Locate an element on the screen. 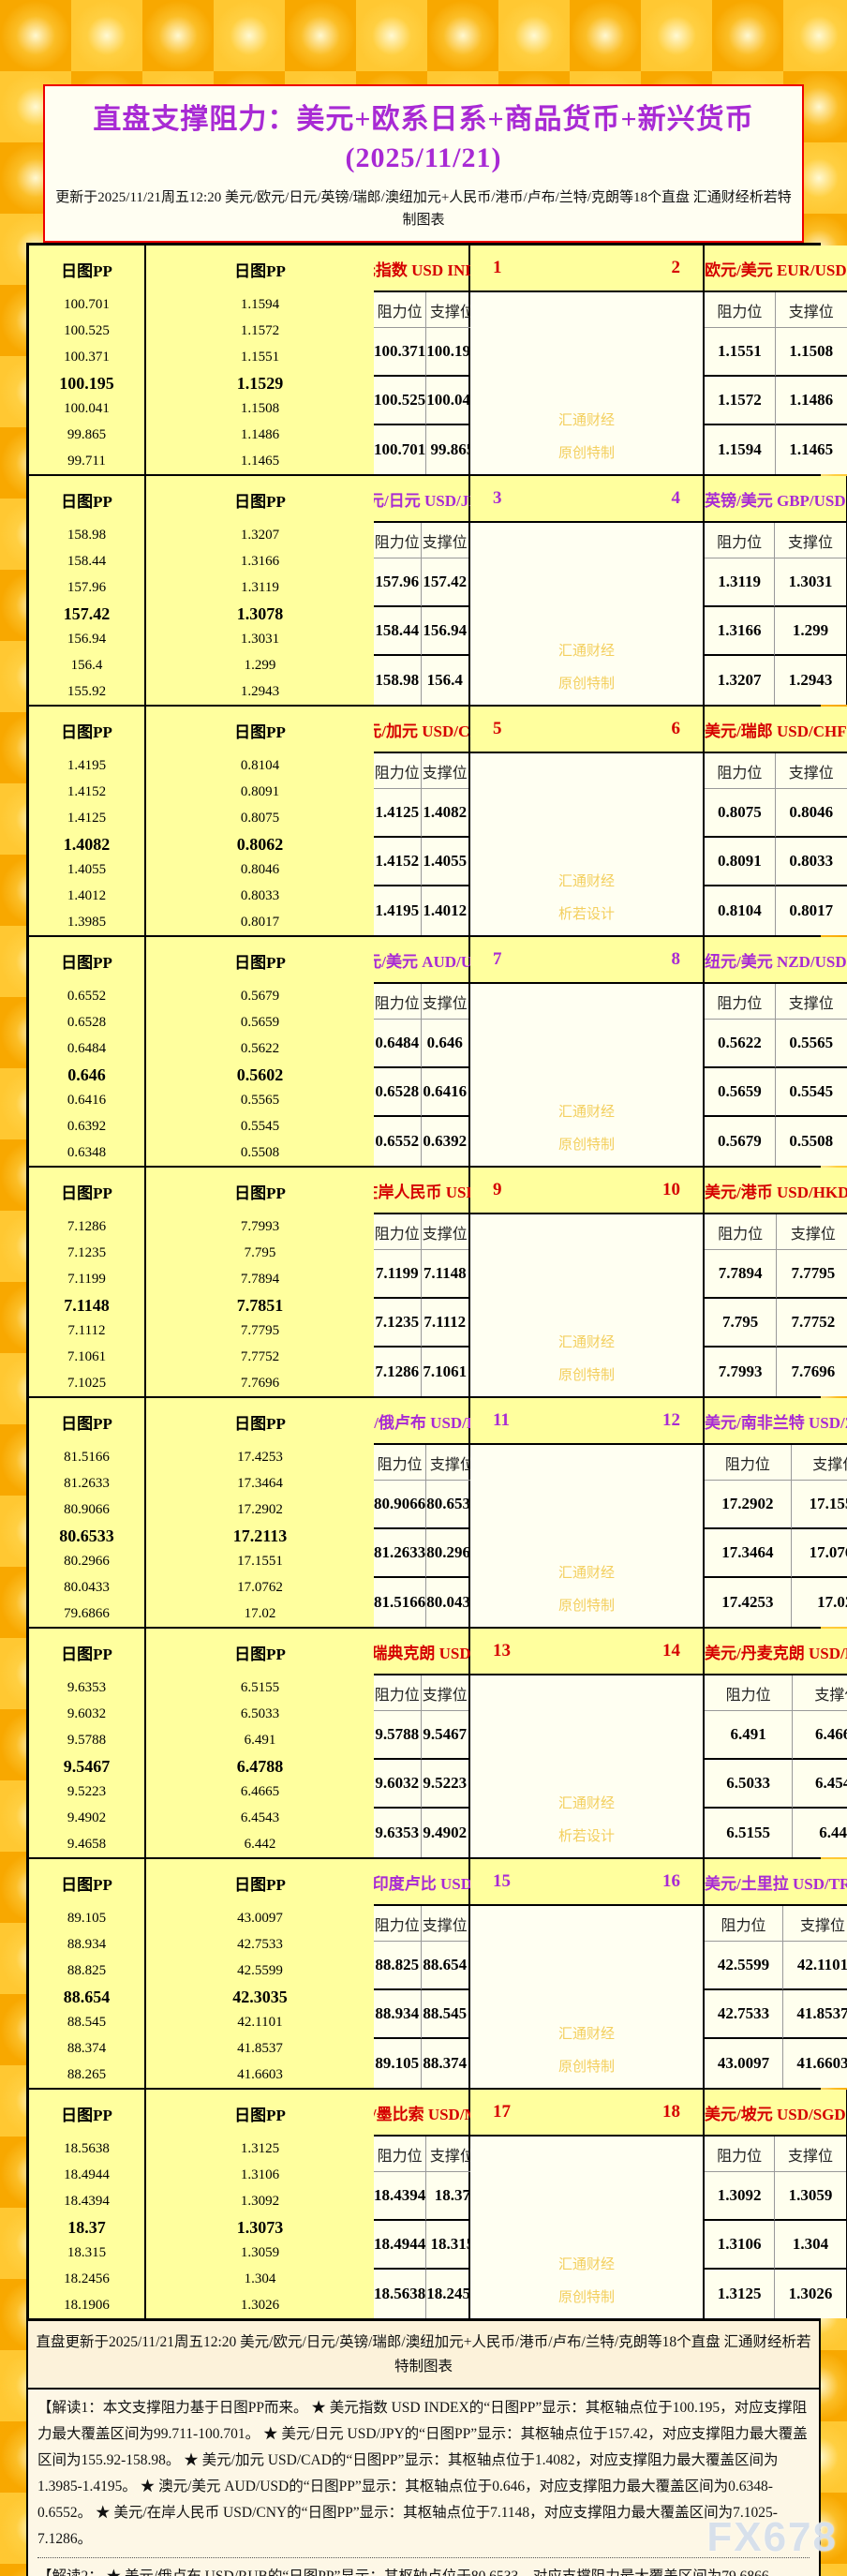 This screenshot has height=2576, width=847. pp-value: 6.4543 is located at coordinates (260, 1817).